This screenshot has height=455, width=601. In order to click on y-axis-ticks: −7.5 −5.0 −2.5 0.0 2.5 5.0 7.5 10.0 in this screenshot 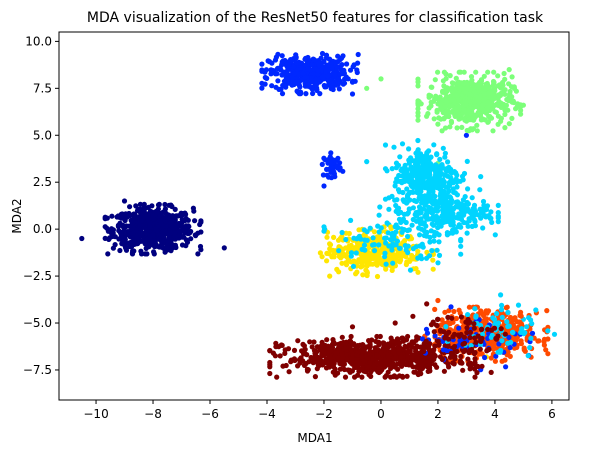, I will do `click(41, 205)`.